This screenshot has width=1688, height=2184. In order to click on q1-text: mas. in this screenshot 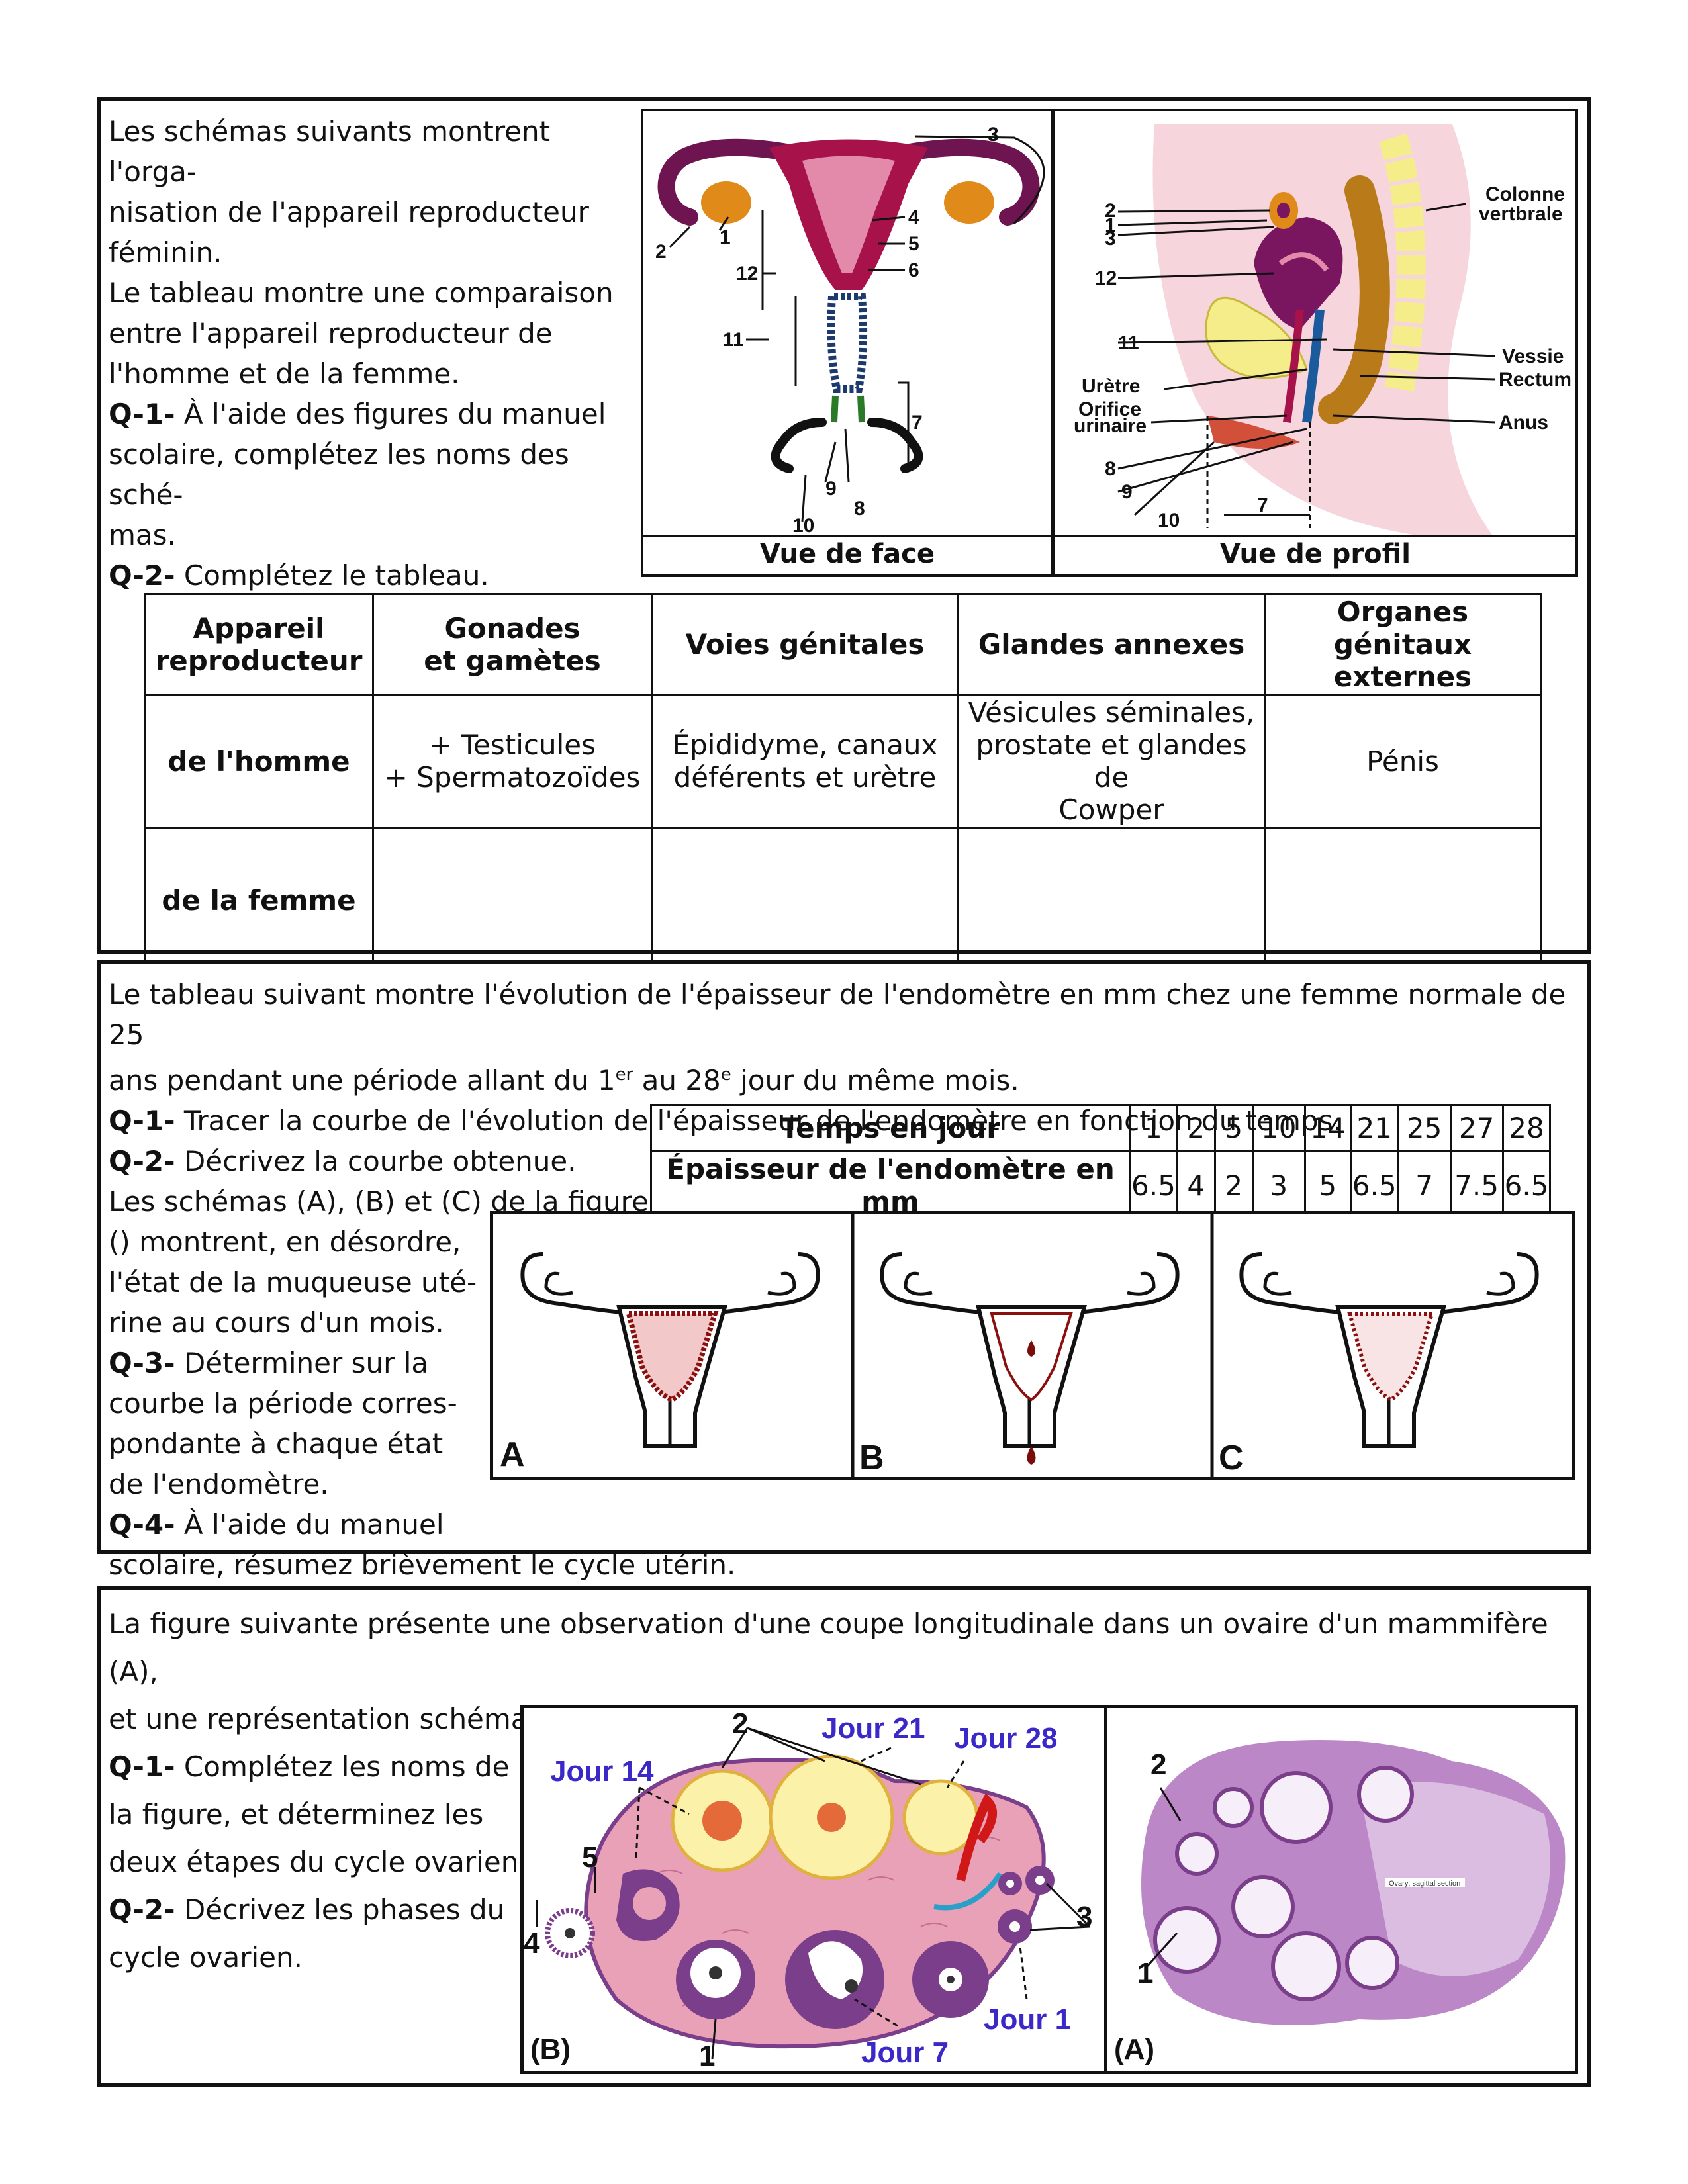, I will do `click(142, 535)`.